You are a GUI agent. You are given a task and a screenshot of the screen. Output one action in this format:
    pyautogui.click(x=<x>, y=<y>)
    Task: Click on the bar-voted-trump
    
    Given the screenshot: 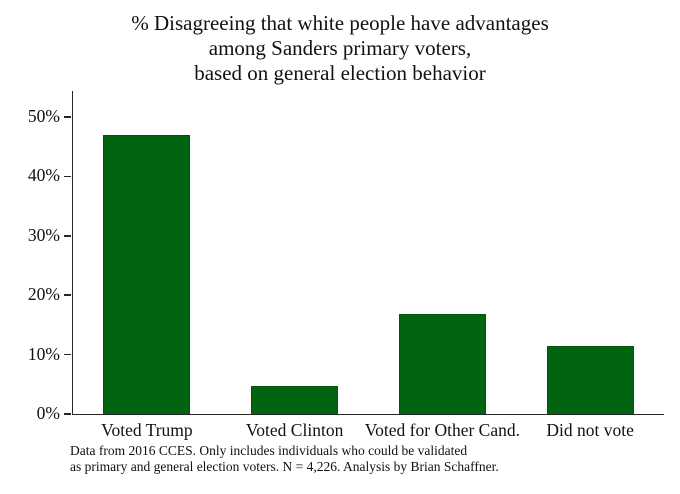 What is the action you would take?
    pyautogui.click(x=147, y=274)
    